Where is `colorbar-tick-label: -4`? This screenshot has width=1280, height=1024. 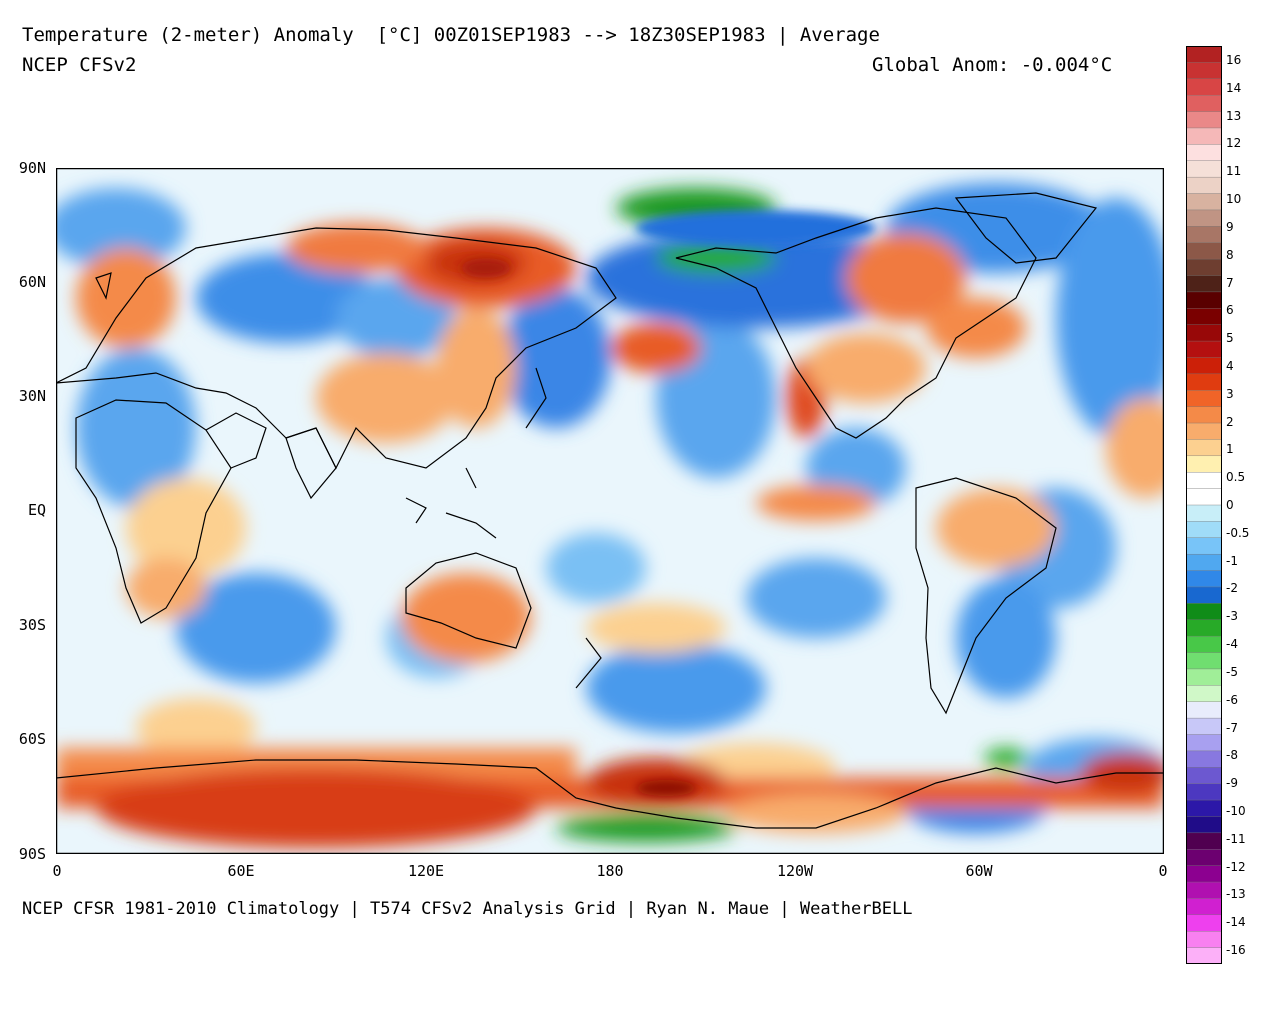 colorbar-tick-label: -4 is located at coordinates (1232, 644).